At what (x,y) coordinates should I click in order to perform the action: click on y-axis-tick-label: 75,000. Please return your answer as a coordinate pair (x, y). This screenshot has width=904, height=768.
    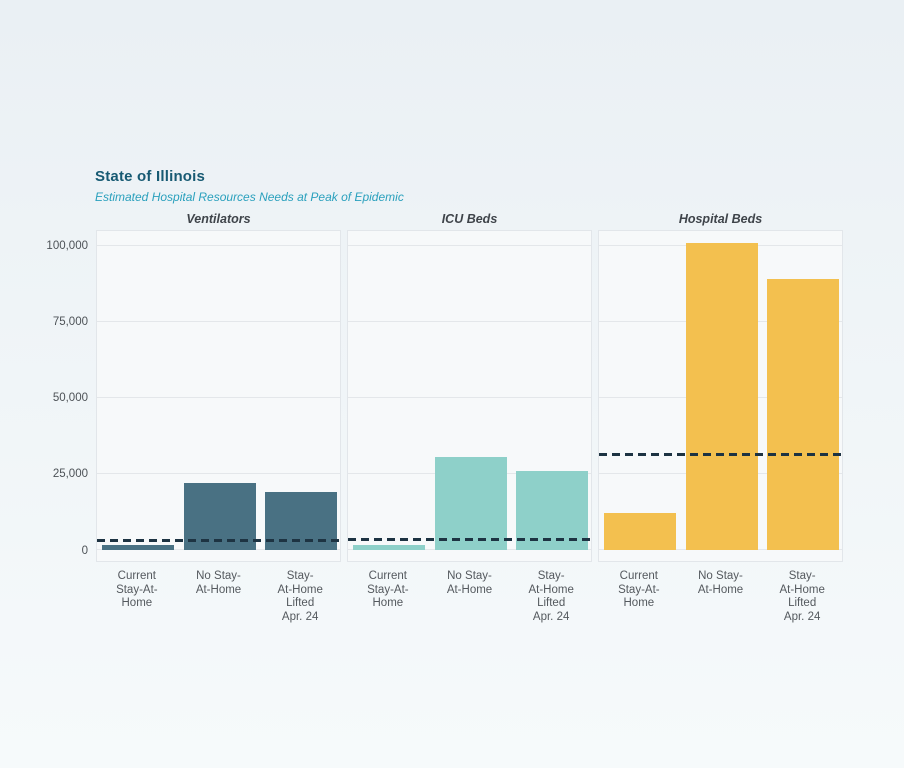
    Looking at the image, I should click on (70, 322).